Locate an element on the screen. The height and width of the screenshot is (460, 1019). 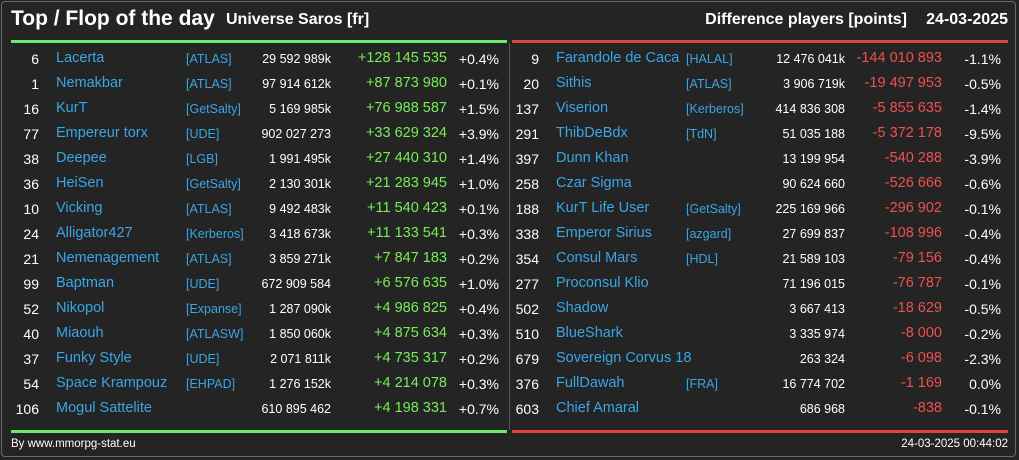
points-cell: 21 589 103 is located at coordinates (813, 259).